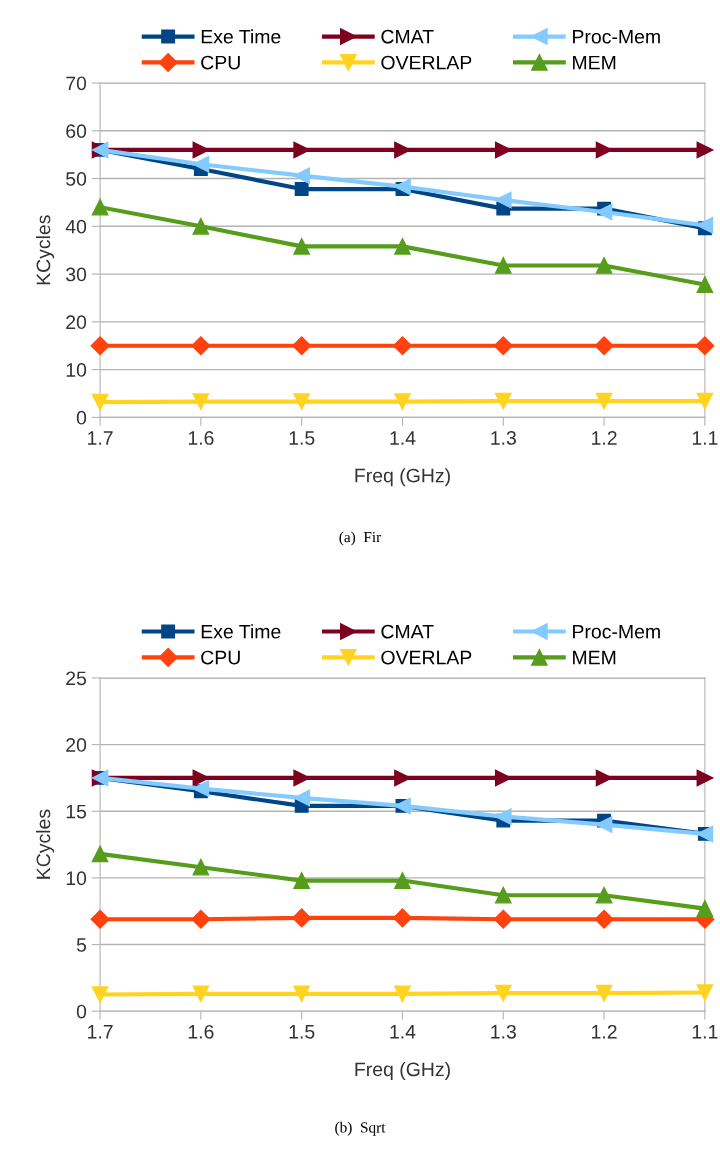  Describe the element at coordinates (76, 179) in the screenshot. I see `y-tick-label: 50` at that location.